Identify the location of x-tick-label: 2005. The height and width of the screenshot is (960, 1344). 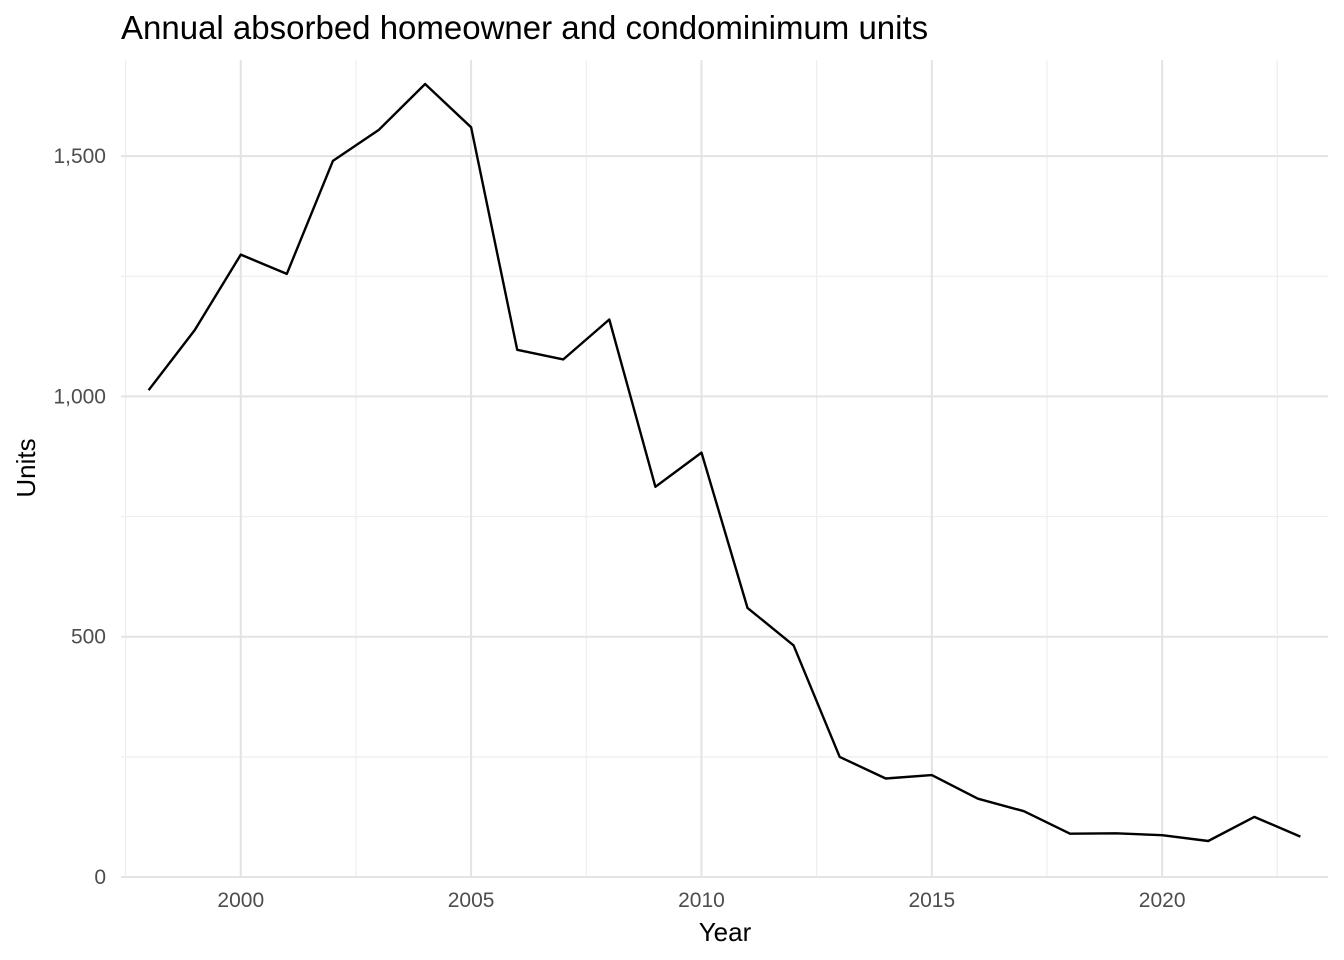
(471, 900).